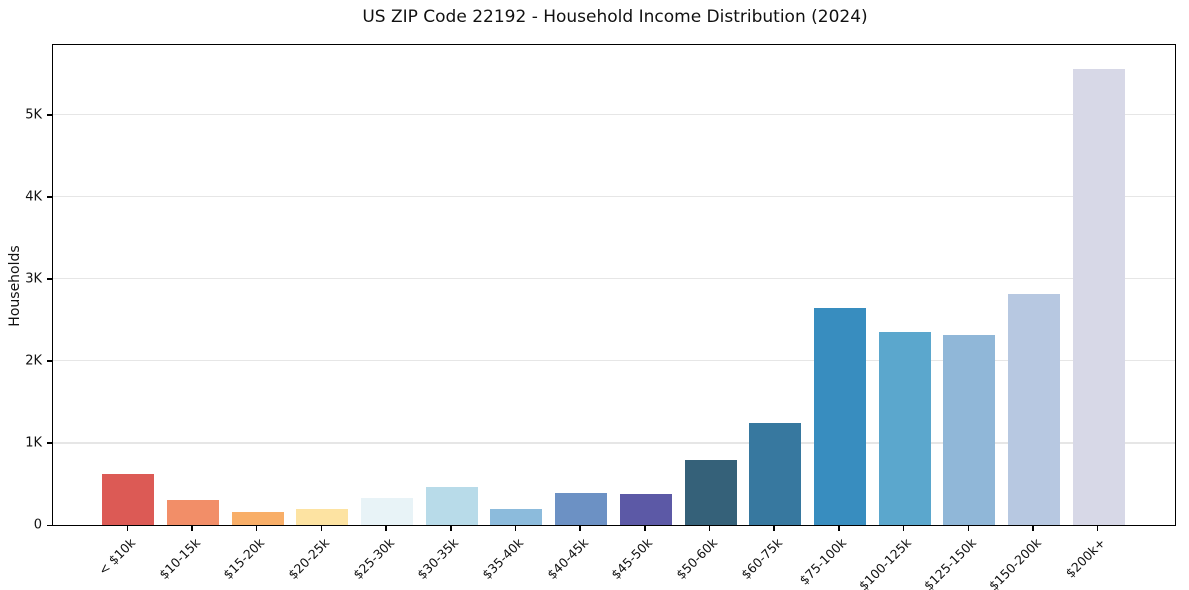 The image size is (1189, 590). Describe the element at coordinates (949, 562) in the screenshot. I see `x-tick-label: $125-150k` at that location.